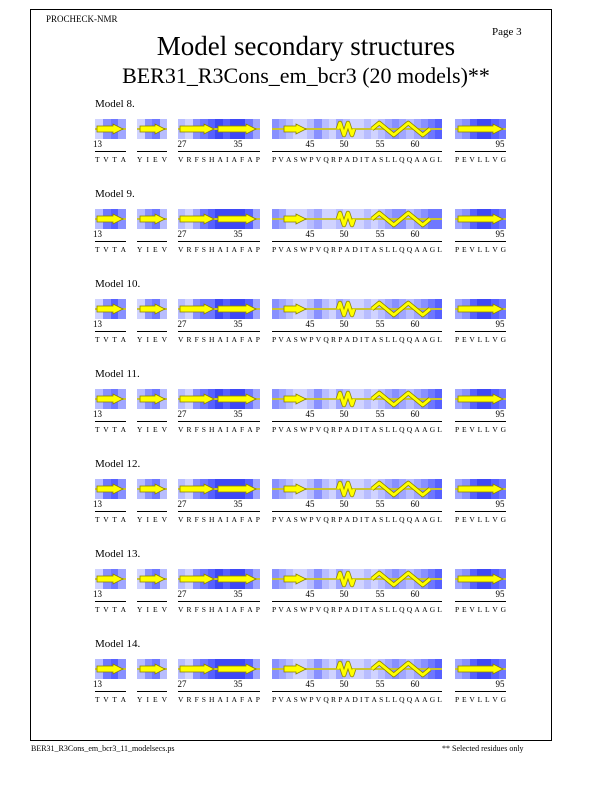 The image size is (612, 792). What do you see at coordinates (97, 594) in the screenshot?
I see `residue-number: 13` at bounding box center [97, 594].